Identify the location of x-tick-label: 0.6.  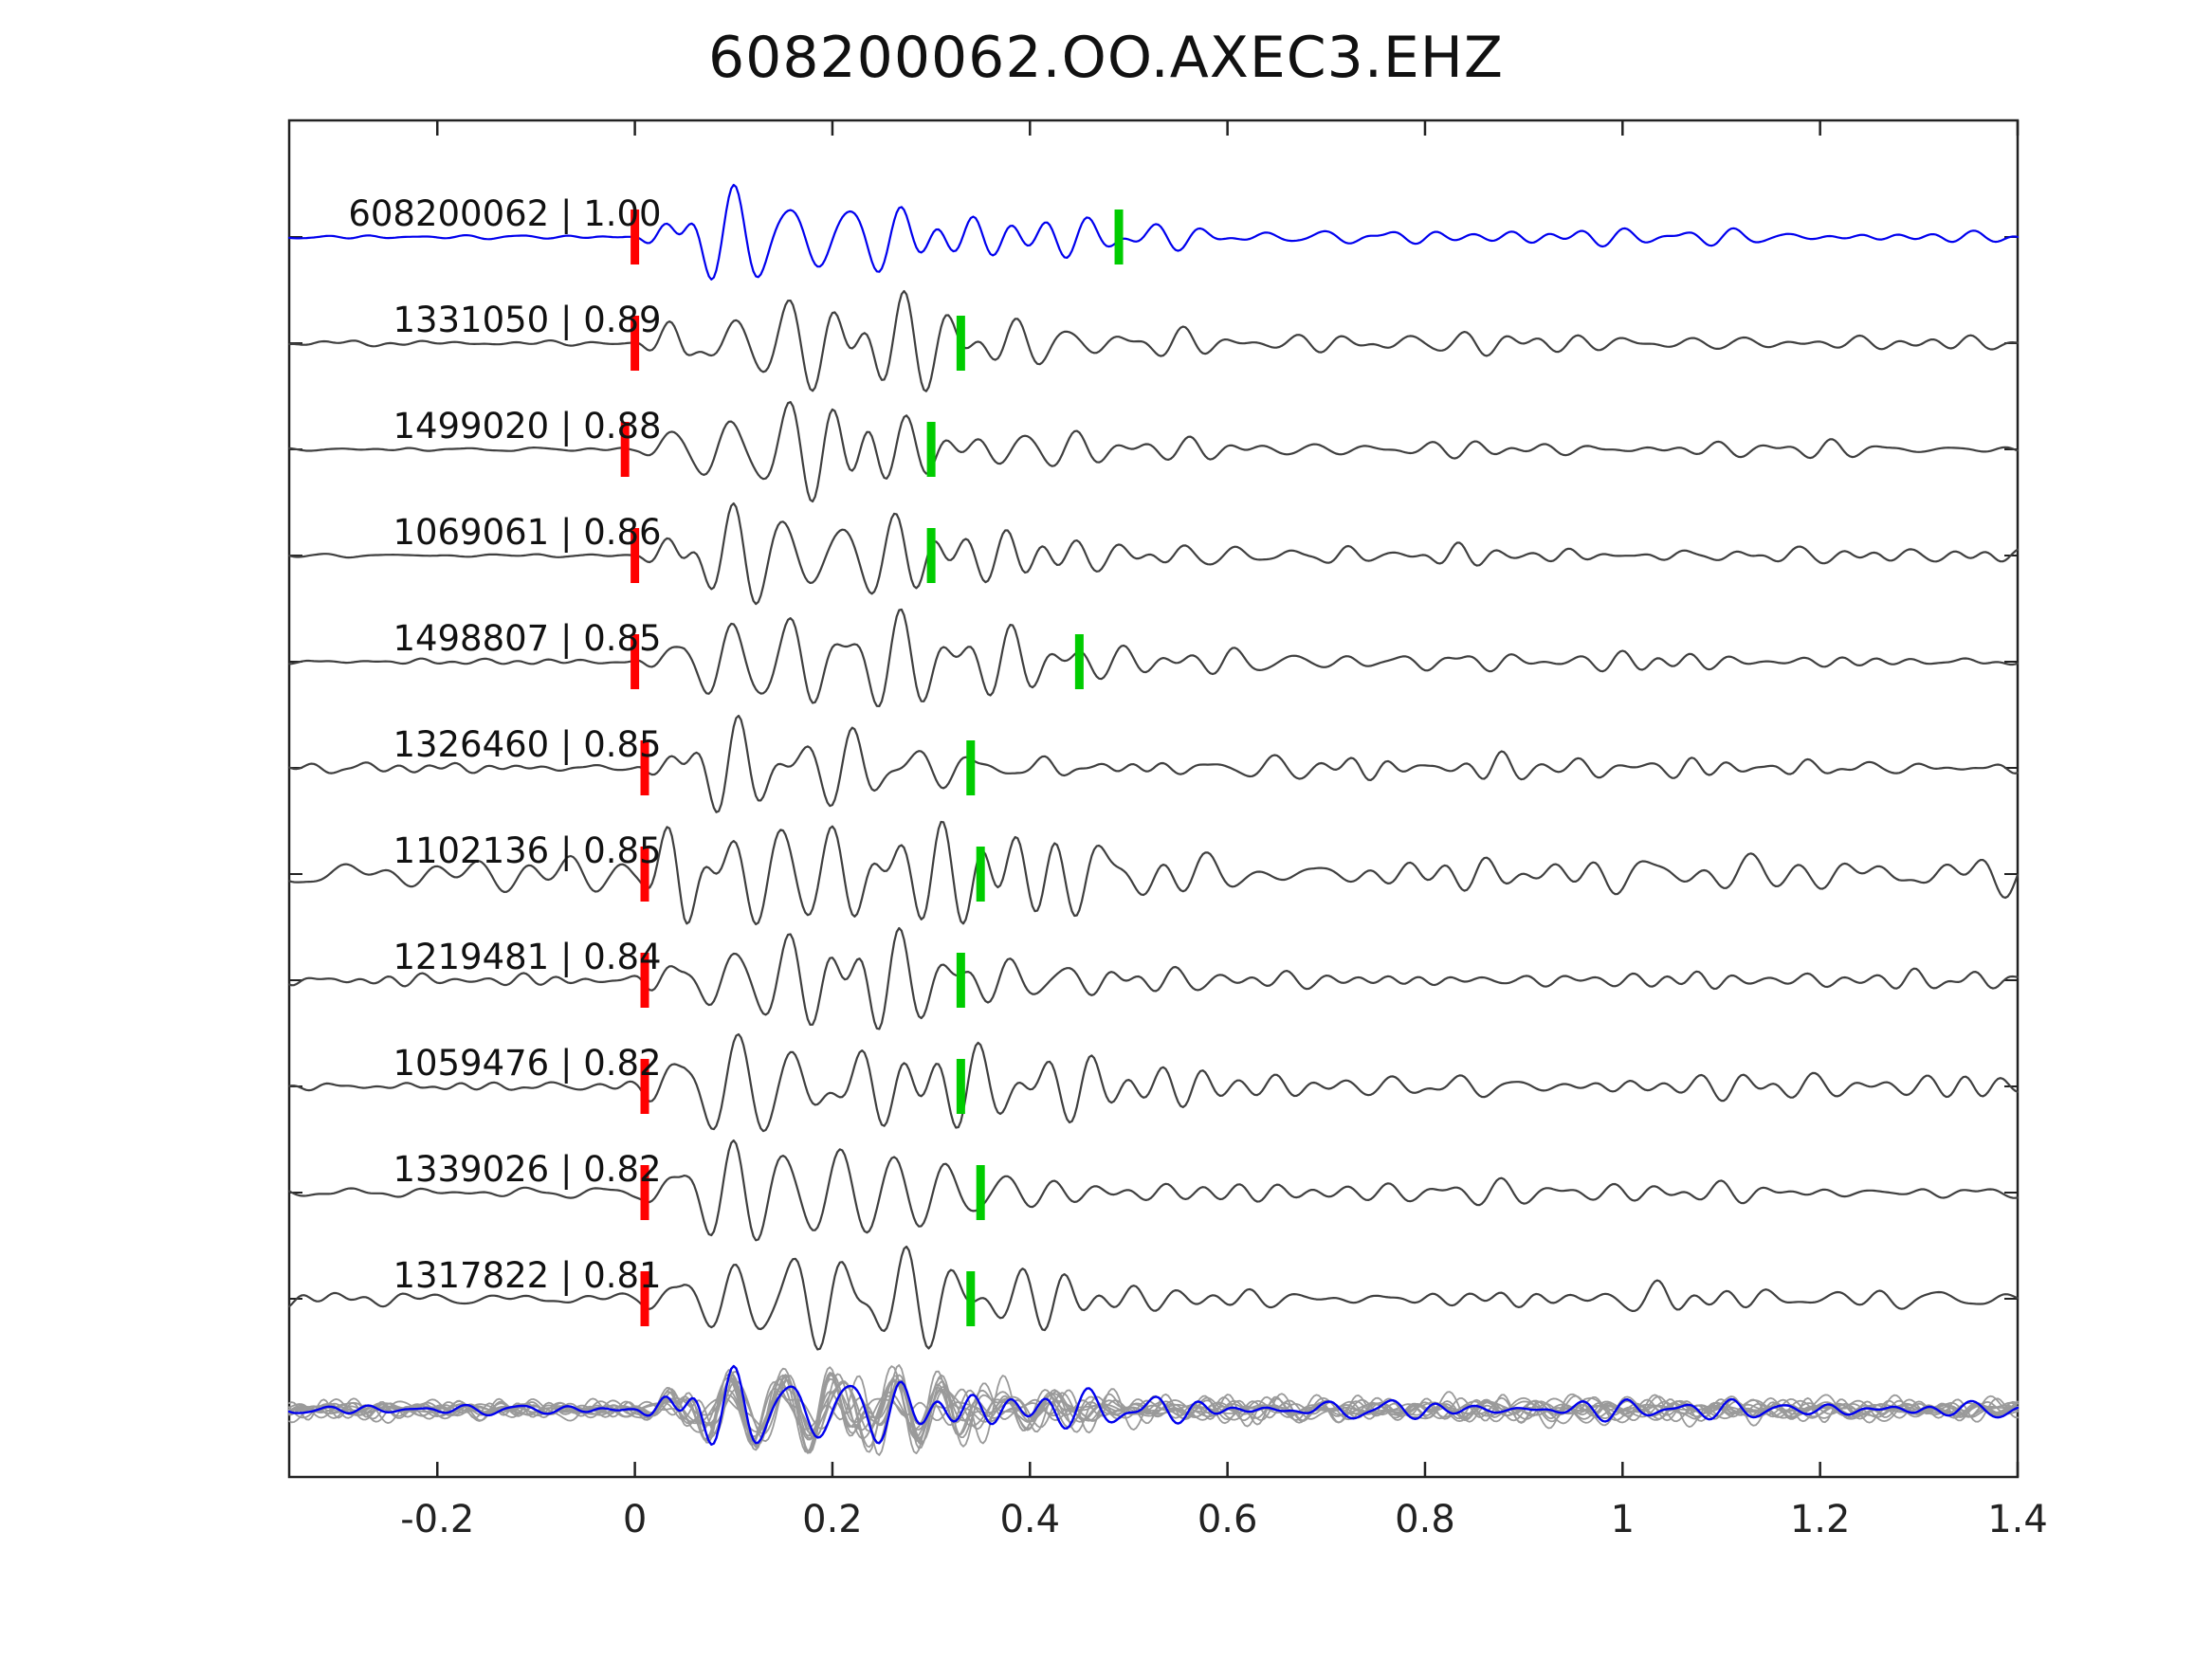
(1227, 1519).